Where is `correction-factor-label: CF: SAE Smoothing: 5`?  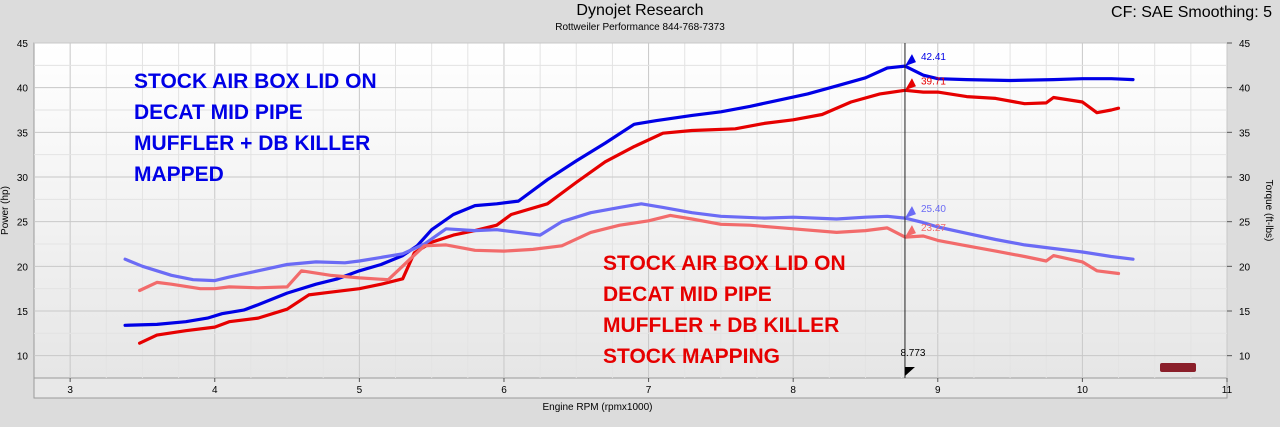
correction-factor-label: CF: SAE Smoothing: 5 is located at coordinates (1191, 12).